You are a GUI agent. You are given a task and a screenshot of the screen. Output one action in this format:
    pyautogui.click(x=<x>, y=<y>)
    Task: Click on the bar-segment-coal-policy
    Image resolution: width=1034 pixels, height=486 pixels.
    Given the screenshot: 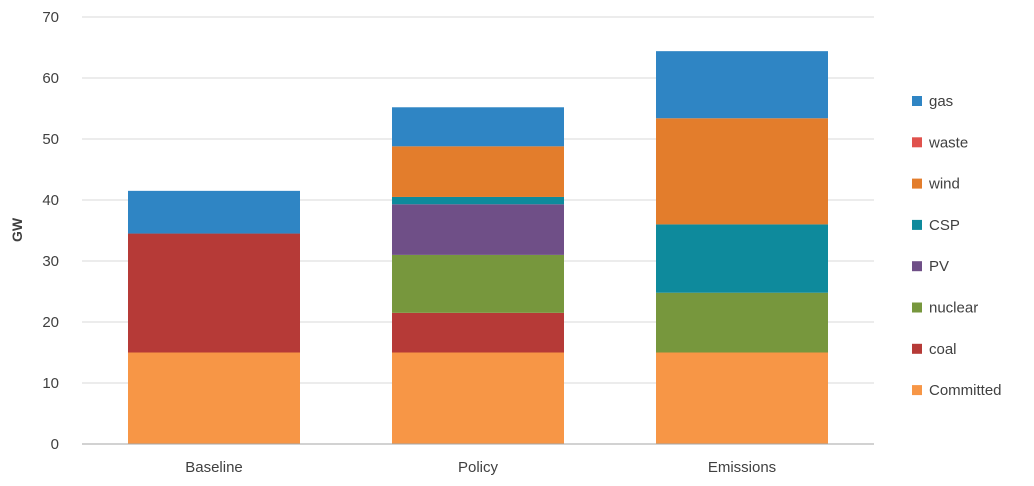 What is the action you would take?
    pyautogui.click(x=478, y=332)
    